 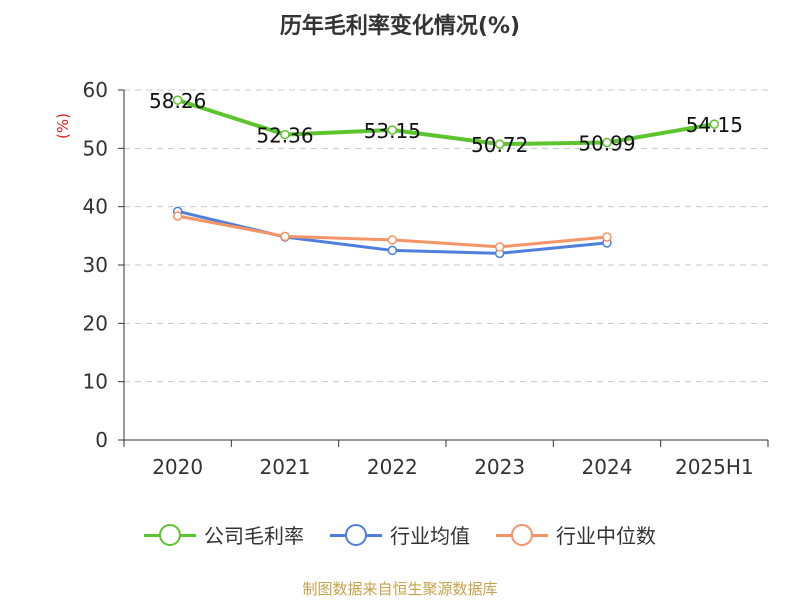 I want to click on legend-item-company: 公司毛利率, so click(x=224, y=534).